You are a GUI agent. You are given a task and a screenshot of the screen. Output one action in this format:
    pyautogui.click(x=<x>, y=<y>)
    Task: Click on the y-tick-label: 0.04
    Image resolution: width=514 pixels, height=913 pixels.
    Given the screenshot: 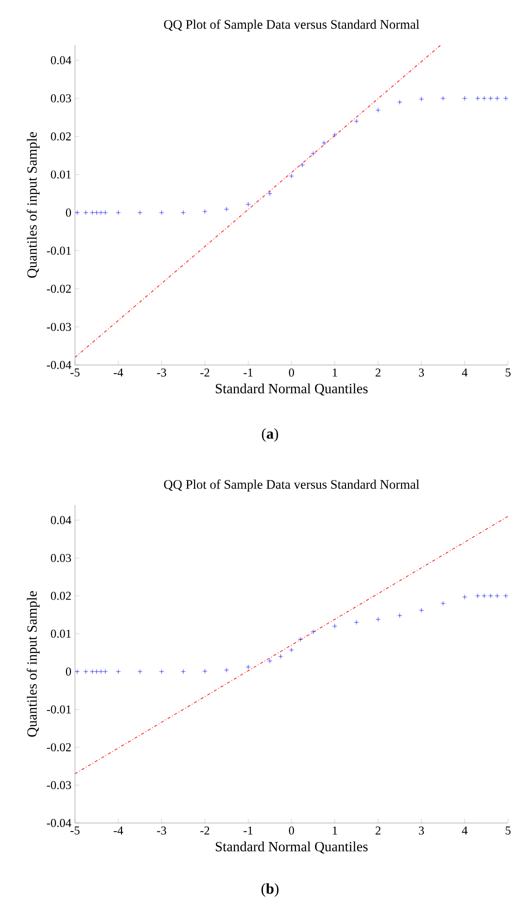 What is the action you would take?
    pyautogui.click(x=61, y=60)
    